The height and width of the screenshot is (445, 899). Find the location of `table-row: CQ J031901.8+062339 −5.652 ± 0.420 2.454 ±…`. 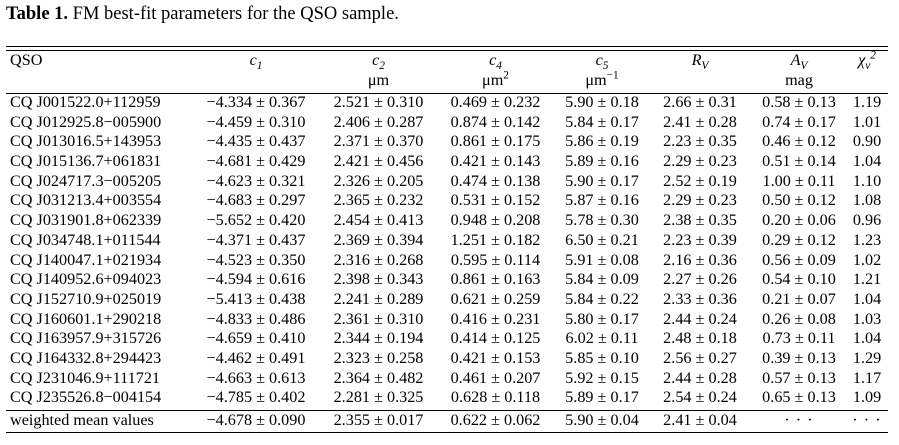

table-row: CQ J031901.8+062339 −5.652 ± 0.420 2.454 ±… is located at coordinates (447, 221).